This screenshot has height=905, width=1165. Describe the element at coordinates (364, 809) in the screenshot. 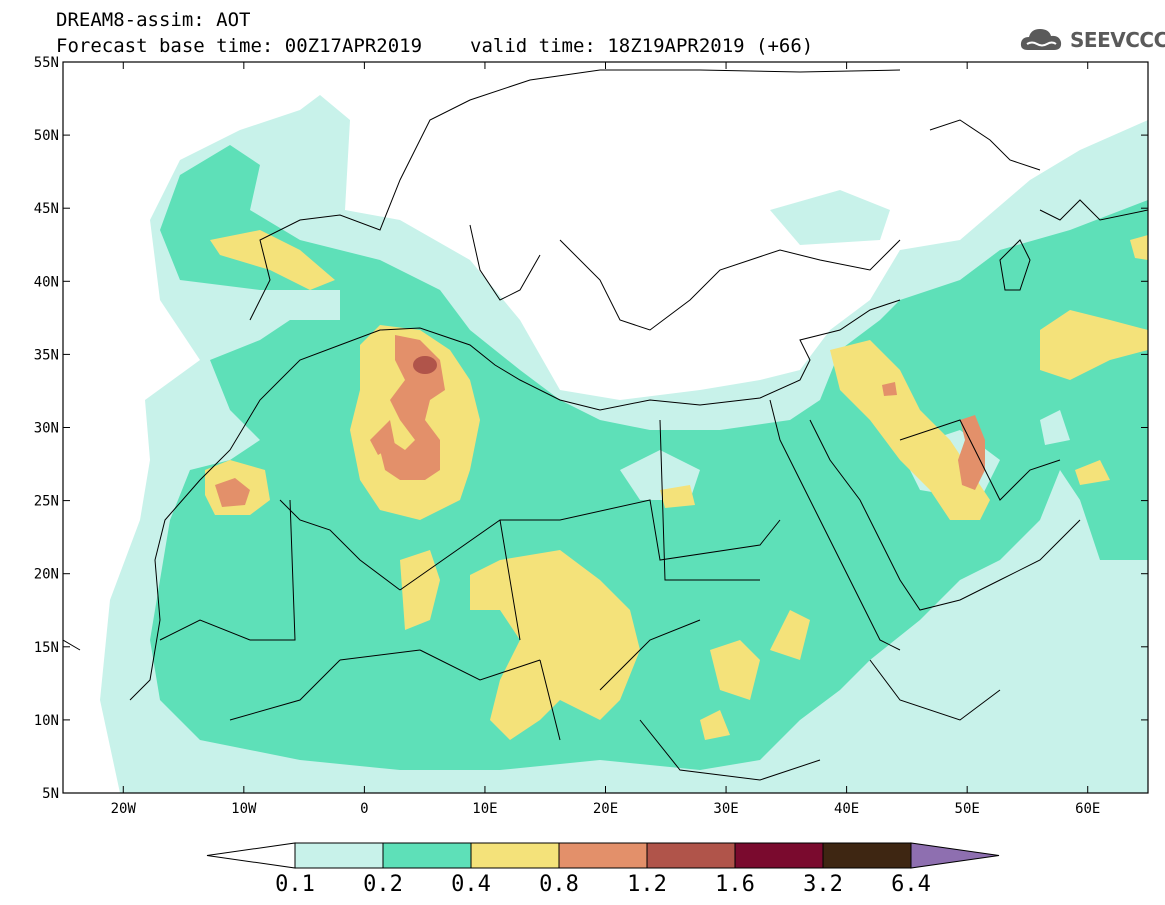

I see `lon-label: 0` at that location.